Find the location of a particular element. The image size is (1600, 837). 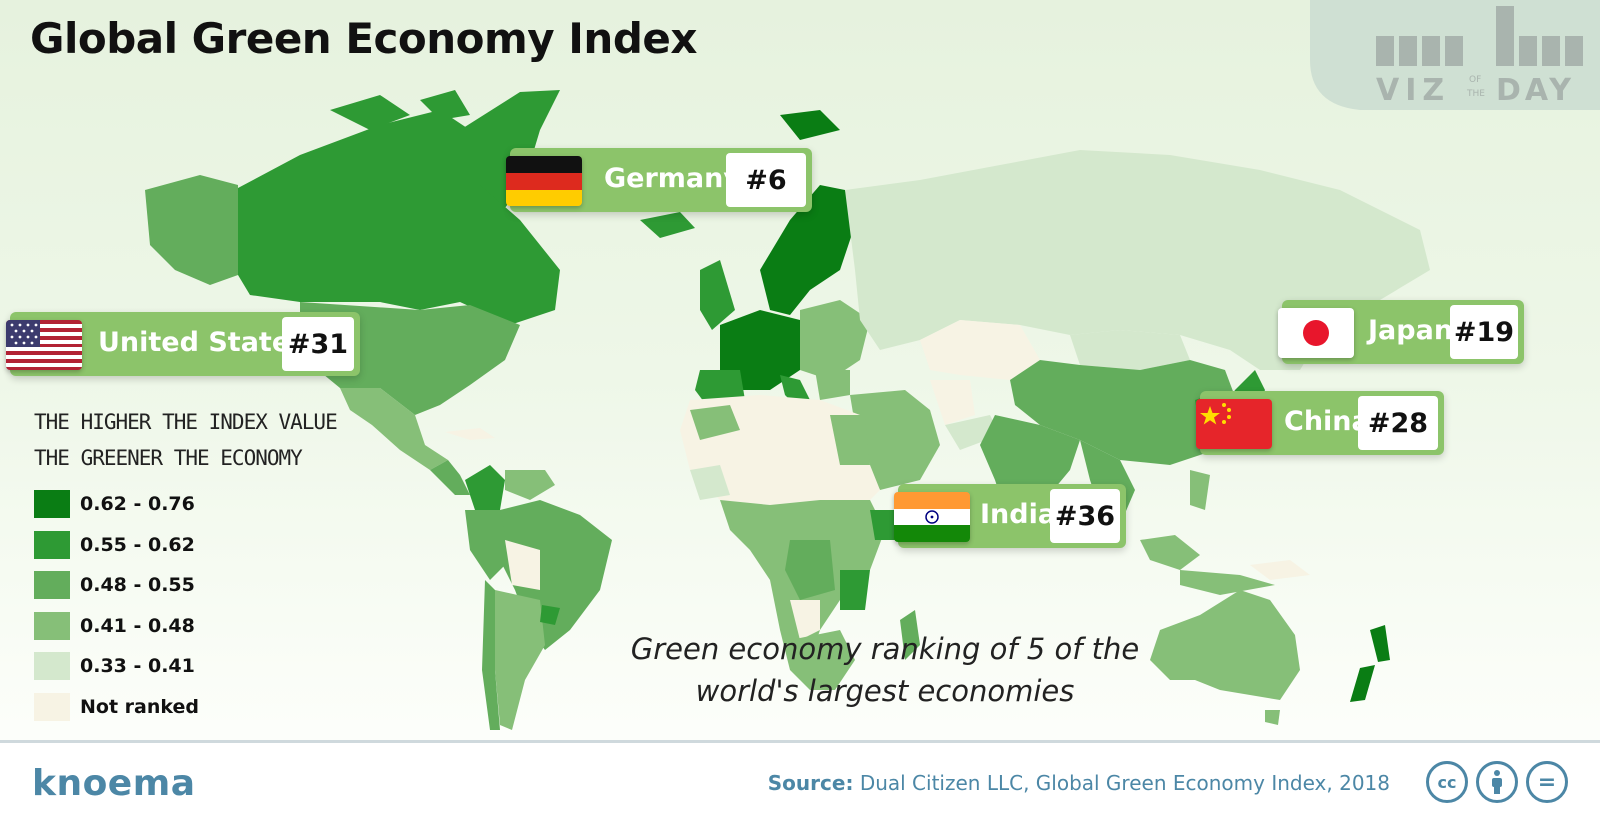

country-name: India is located at coordinates (1018, 514).